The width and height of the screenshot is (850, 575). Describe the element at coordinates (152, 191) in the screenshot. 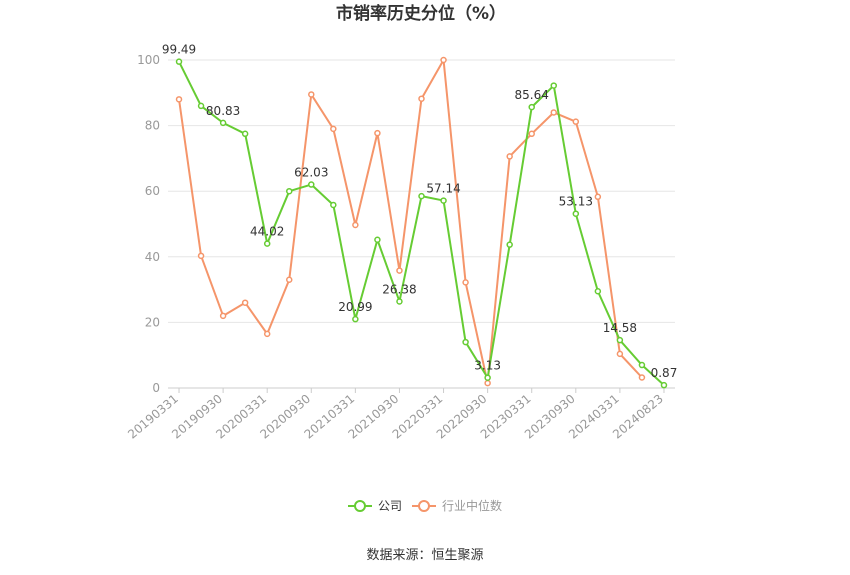

I see `y-tick-label: 60` at that location.